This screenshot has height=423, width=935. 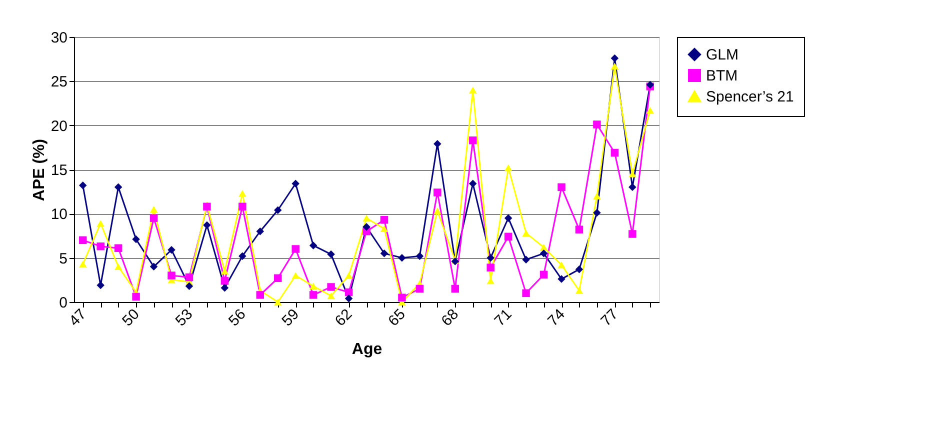 What do you see at coordinates (184, 318) in the screenshot?
I see `x-tick-label: 53` at bounding box center [184, 318].